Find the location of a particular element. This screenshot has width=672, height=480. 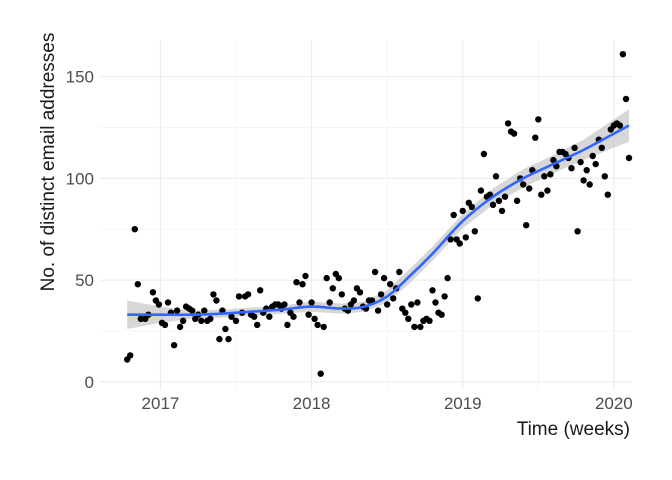

y-axis-title: No. of distinct email addresses is located at coordinates (48, 162).